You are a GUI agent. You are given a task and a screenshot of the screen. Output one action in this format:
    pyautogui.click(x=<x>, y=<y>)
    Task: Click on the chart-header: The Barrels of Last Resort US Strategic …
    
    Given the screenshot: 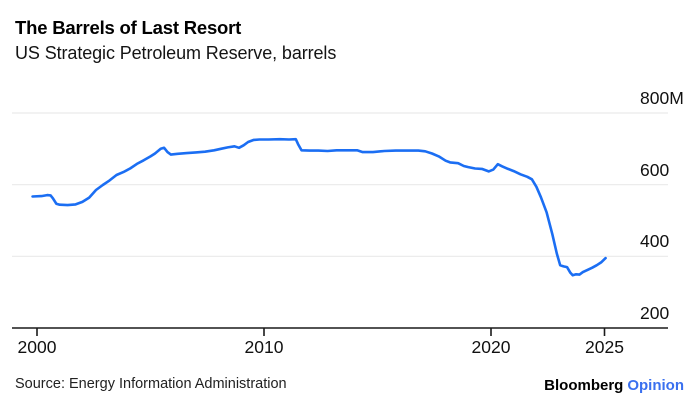 What is the action you would take?
    pyautogui.click(x=175, y=40)
    